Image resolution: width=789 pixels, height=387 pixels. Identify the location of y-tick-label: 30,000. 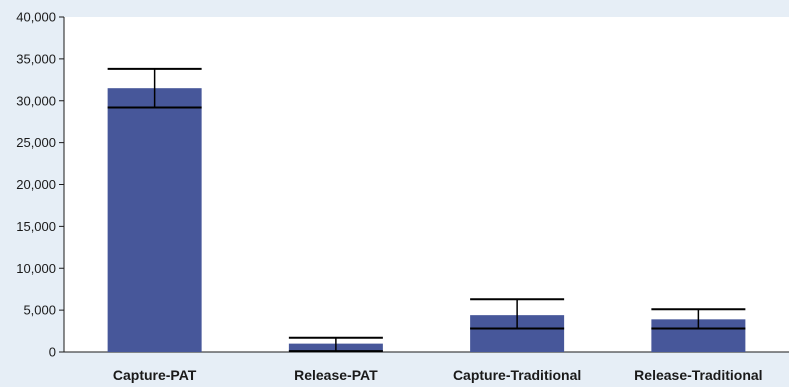
(36, 100).